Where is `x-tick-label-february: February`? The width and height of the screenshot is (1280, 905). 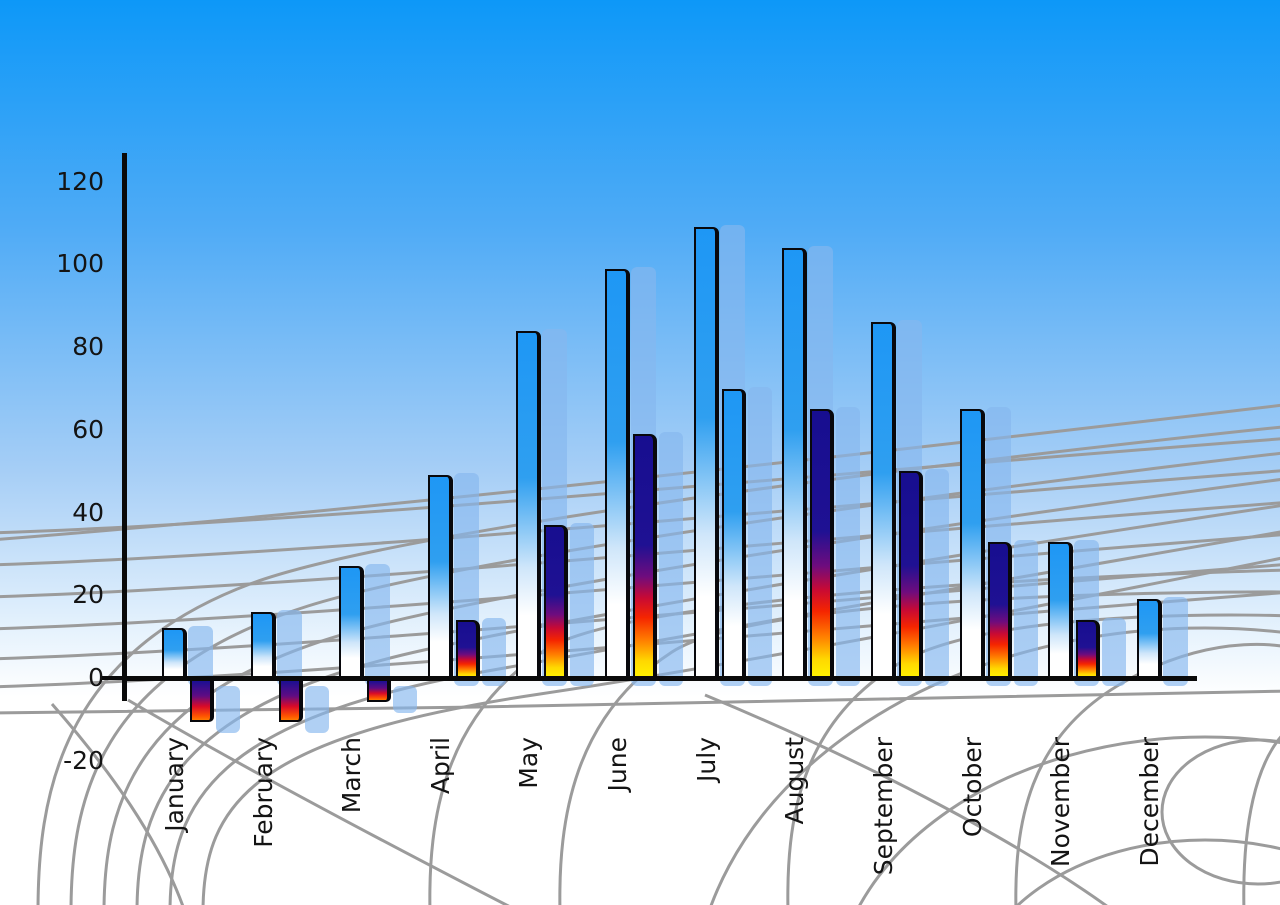
x-tick-label-february: February is located at coordinates (263, 792).